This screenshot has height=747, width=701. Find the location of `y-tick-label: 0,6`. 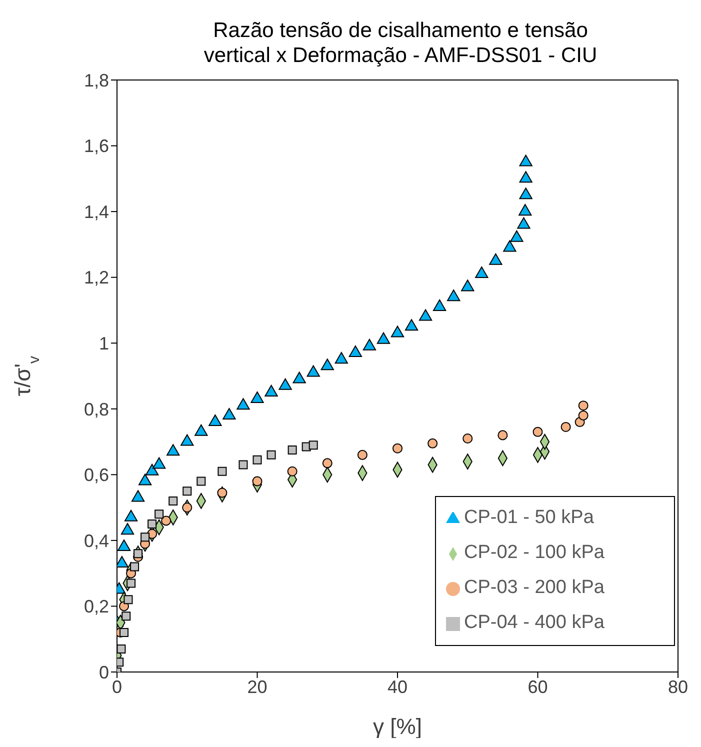

y-tick-label: 0,6 is located at coordinates (96, 475).